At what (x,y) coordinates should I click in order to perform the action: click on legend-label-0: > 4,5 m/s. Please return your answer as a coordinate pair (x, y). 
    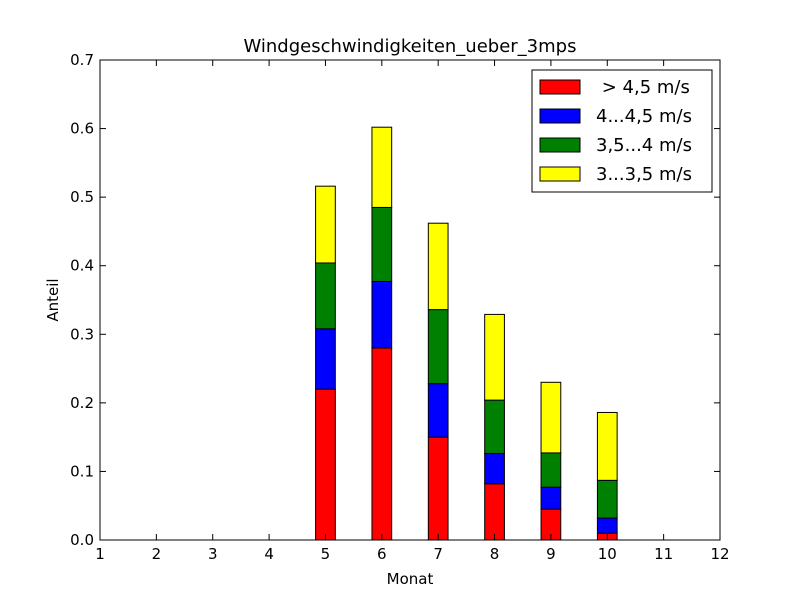
    Looking at the image, I should click on (643, 87).